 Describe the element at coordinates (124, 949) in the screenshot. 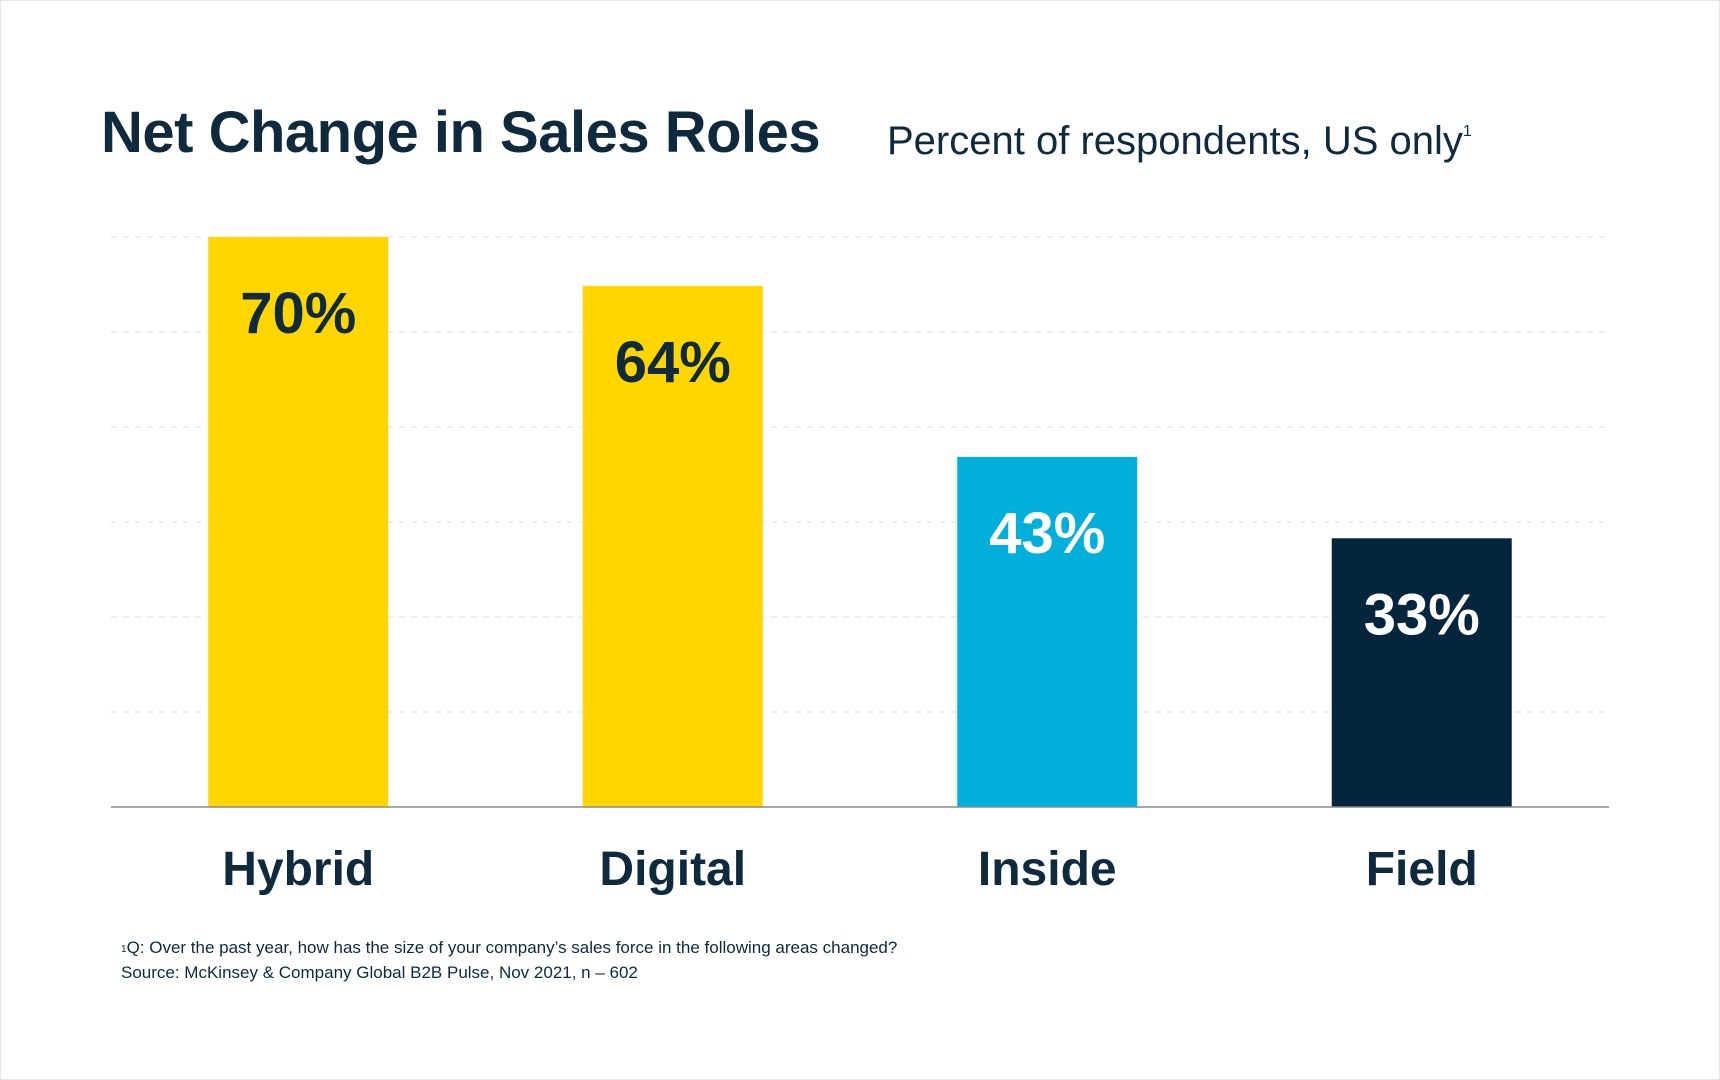

I see `footnote-marker: 1` at that location.